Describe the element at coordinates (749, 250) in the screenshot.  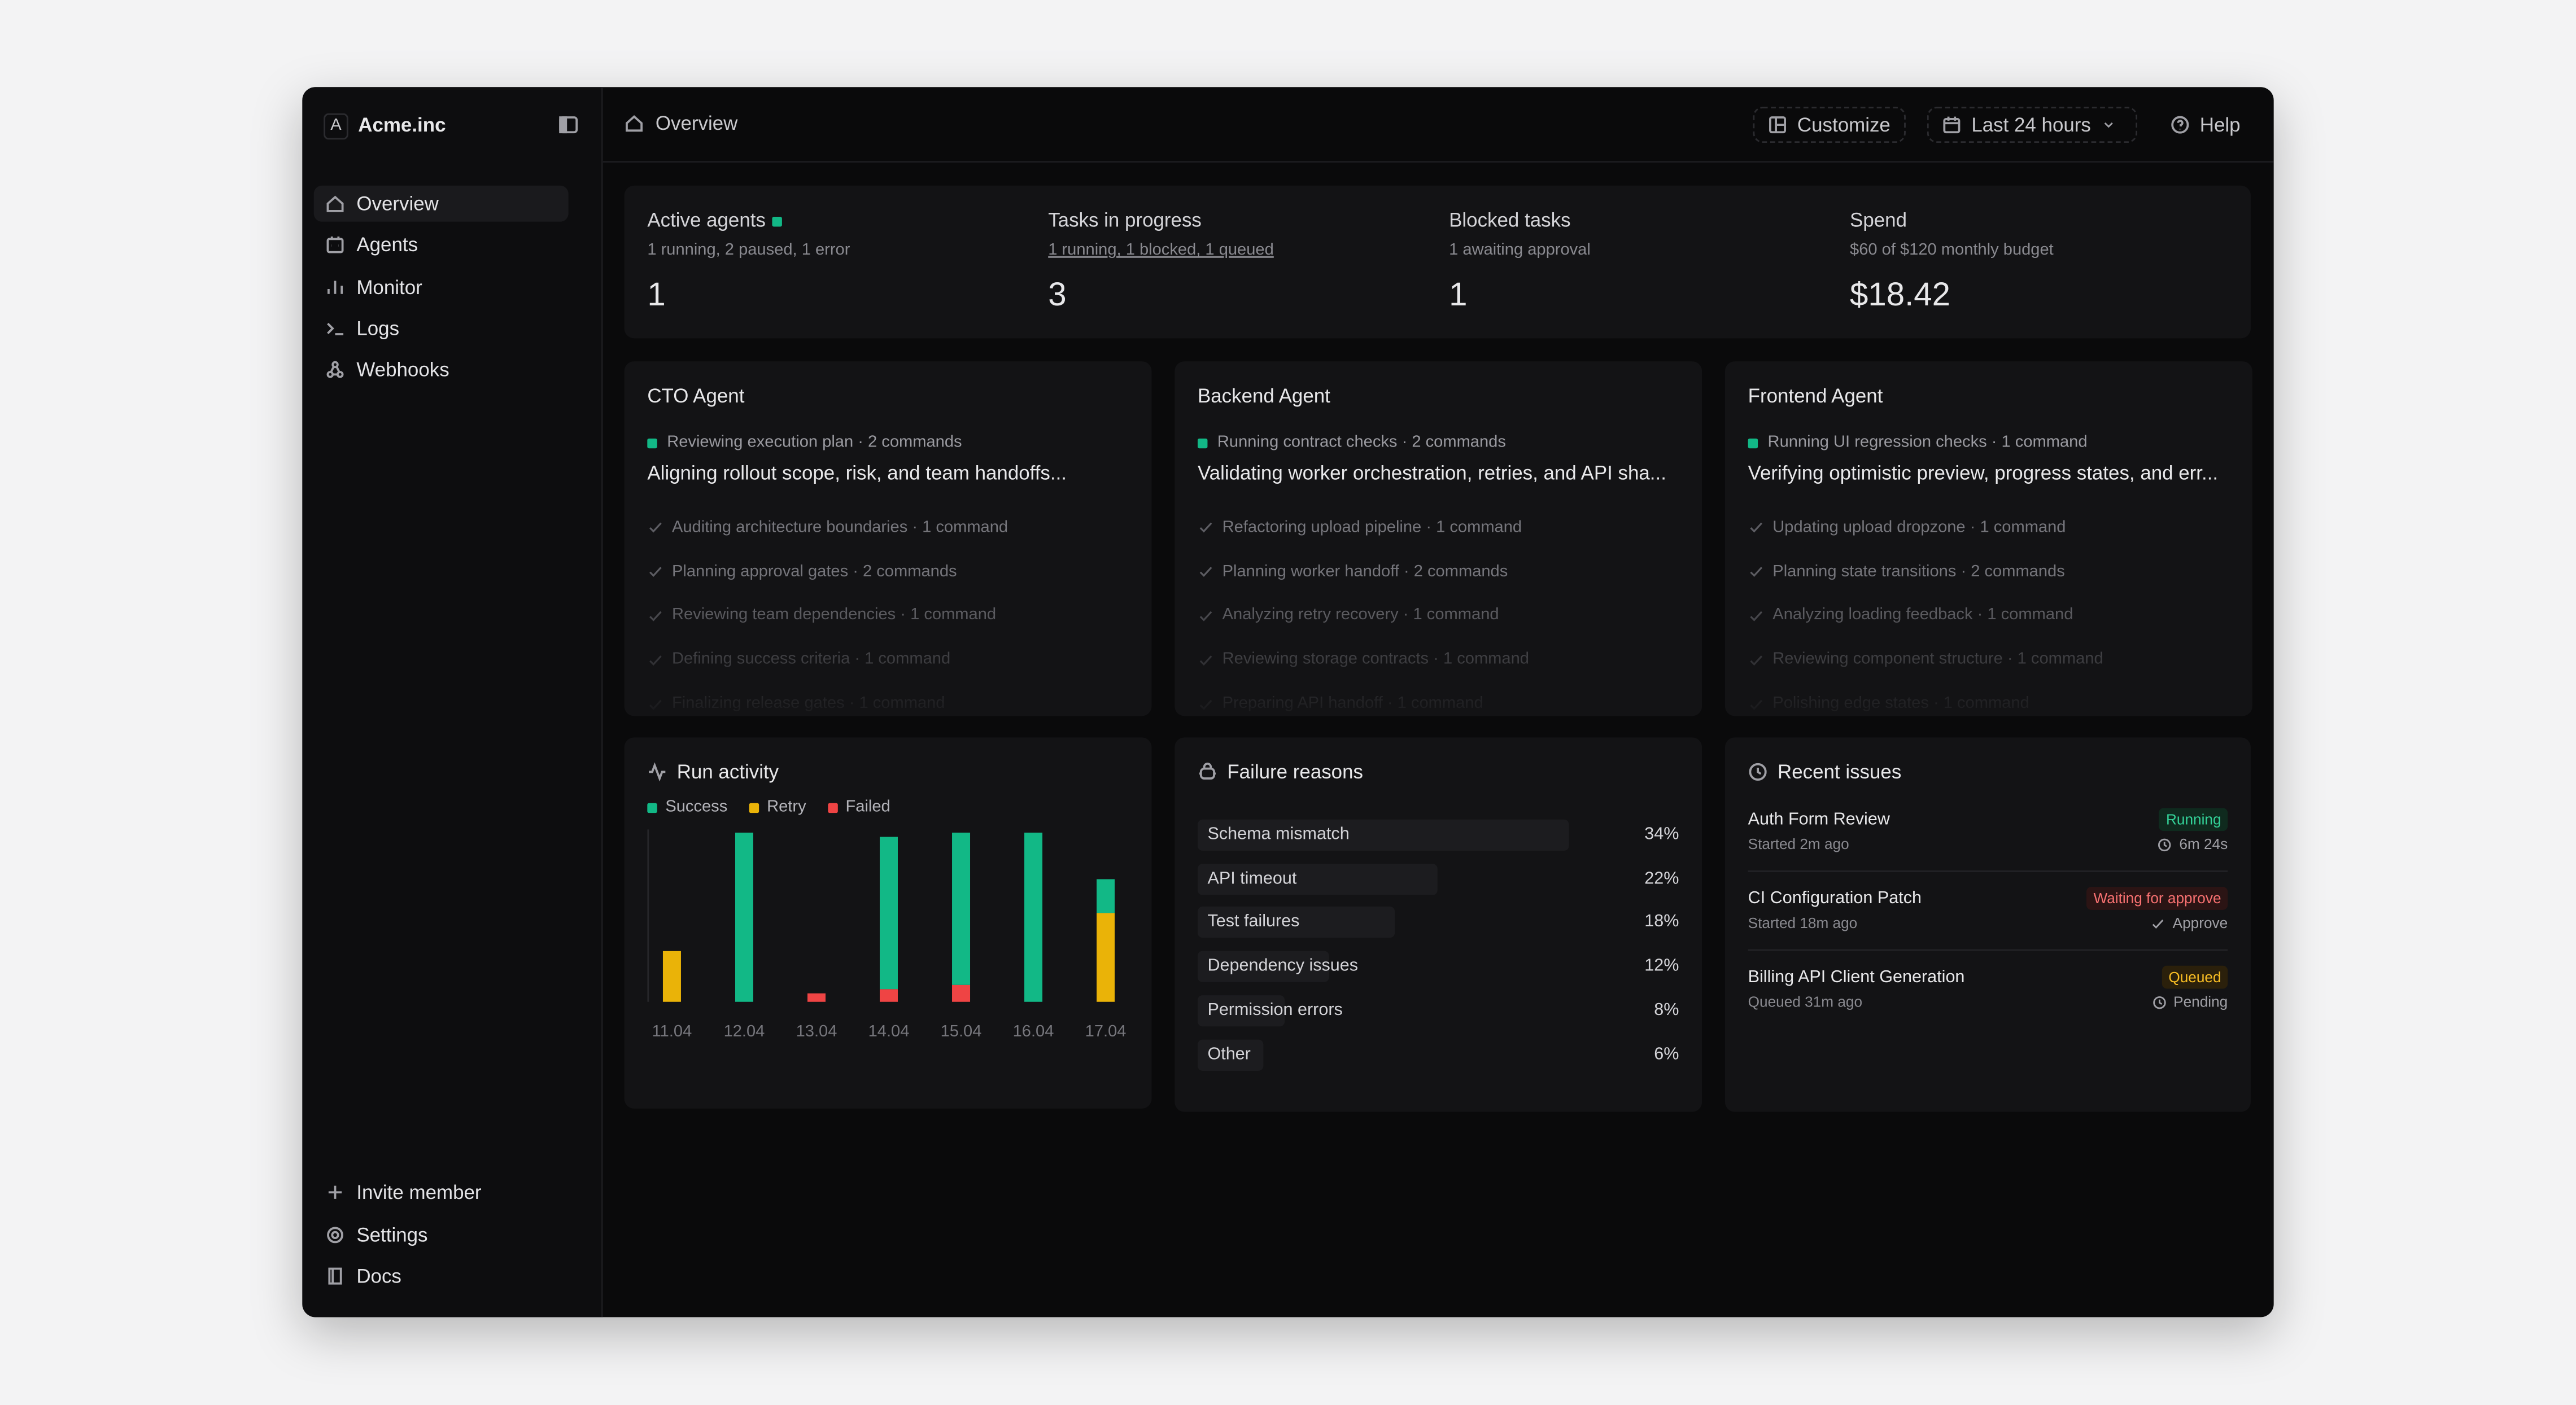
I see `stat-detail: 1 running, 2 paused, 1 error` at that location.